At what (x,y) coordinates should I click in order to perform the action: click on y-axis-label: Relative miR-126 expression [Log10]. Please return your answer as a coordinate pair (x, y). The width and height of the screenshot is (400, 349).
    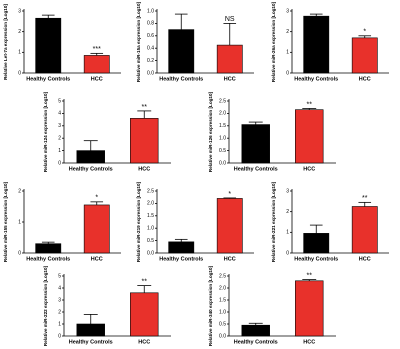
    Looking at the image, I should click on (210, 131).